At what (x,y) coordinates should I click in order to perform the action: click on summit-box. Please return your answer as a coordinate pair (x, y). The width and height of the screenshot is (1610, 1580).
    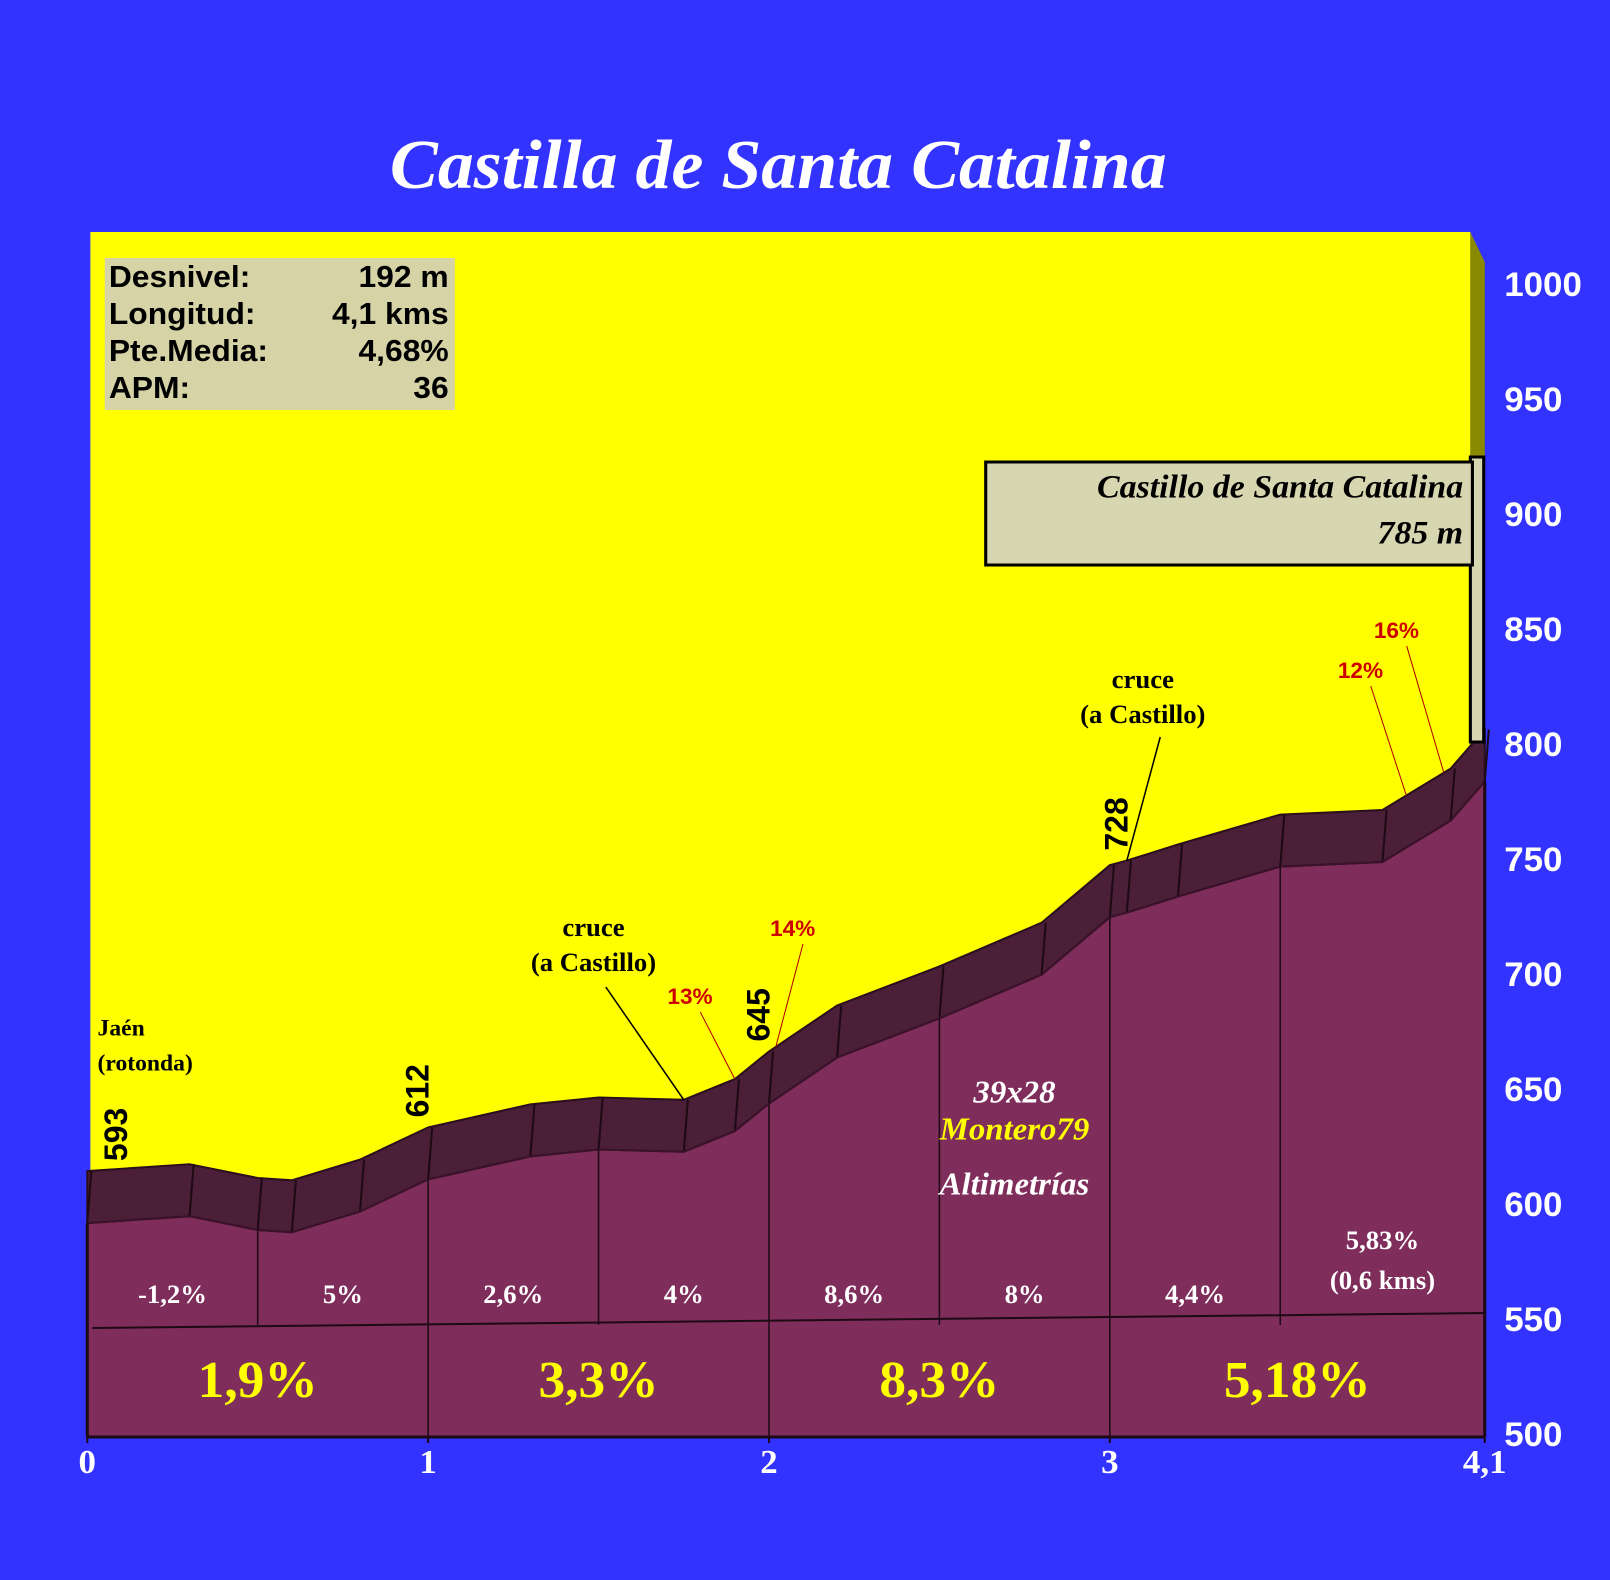
    Looking at the image, I should click on (1229, 513).